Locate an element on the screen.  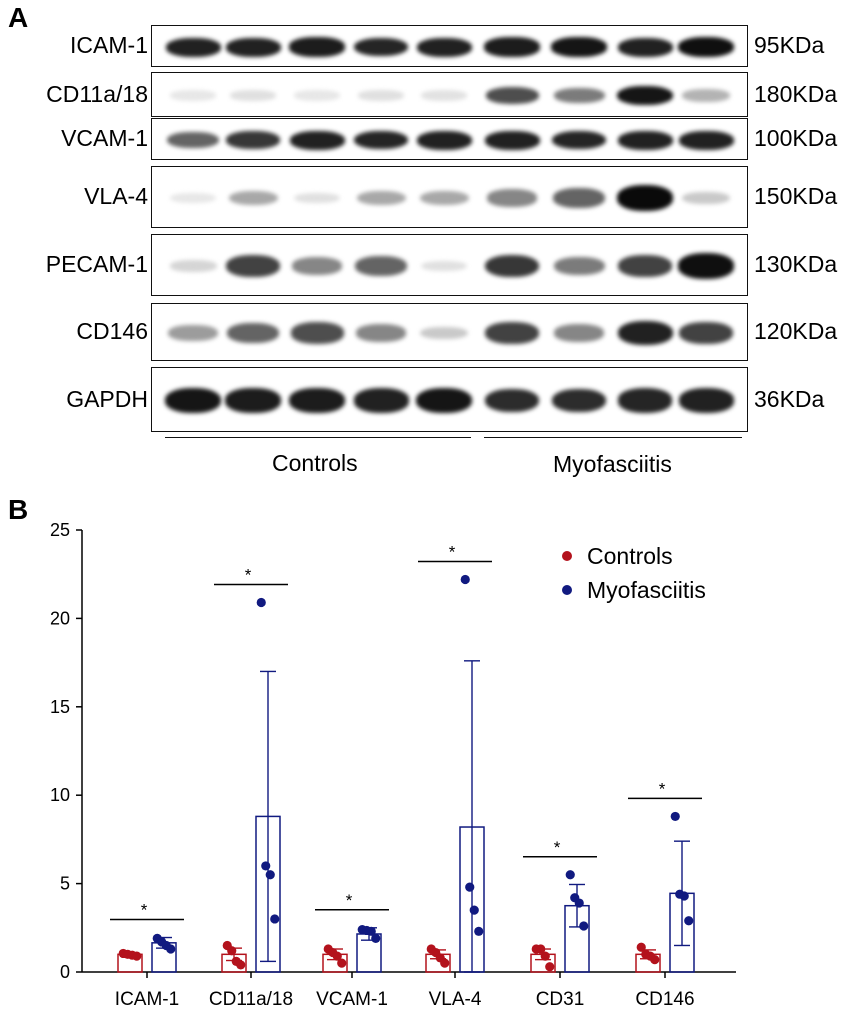
x-tick-label: CD11a/18 is located at coordinates (251, 999).